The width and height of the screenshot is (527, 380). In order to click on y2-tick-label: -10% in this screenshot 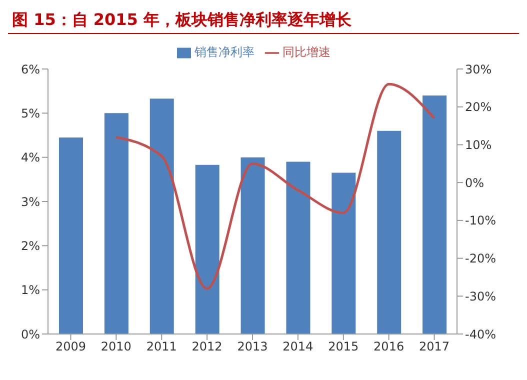, I will do `click(480, 221)`.